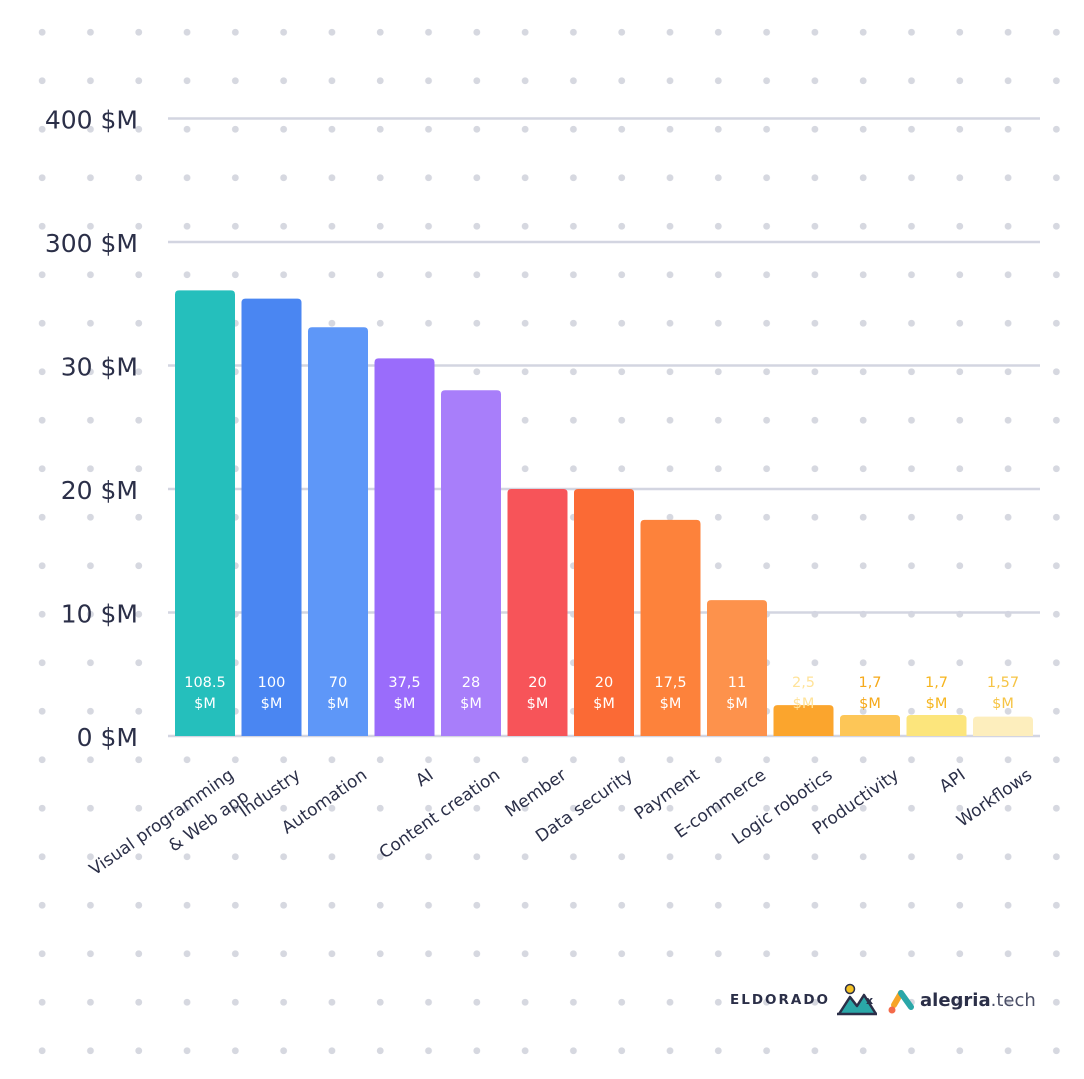  I want to click on x-tick-label-group: AI, so click(424, 778).